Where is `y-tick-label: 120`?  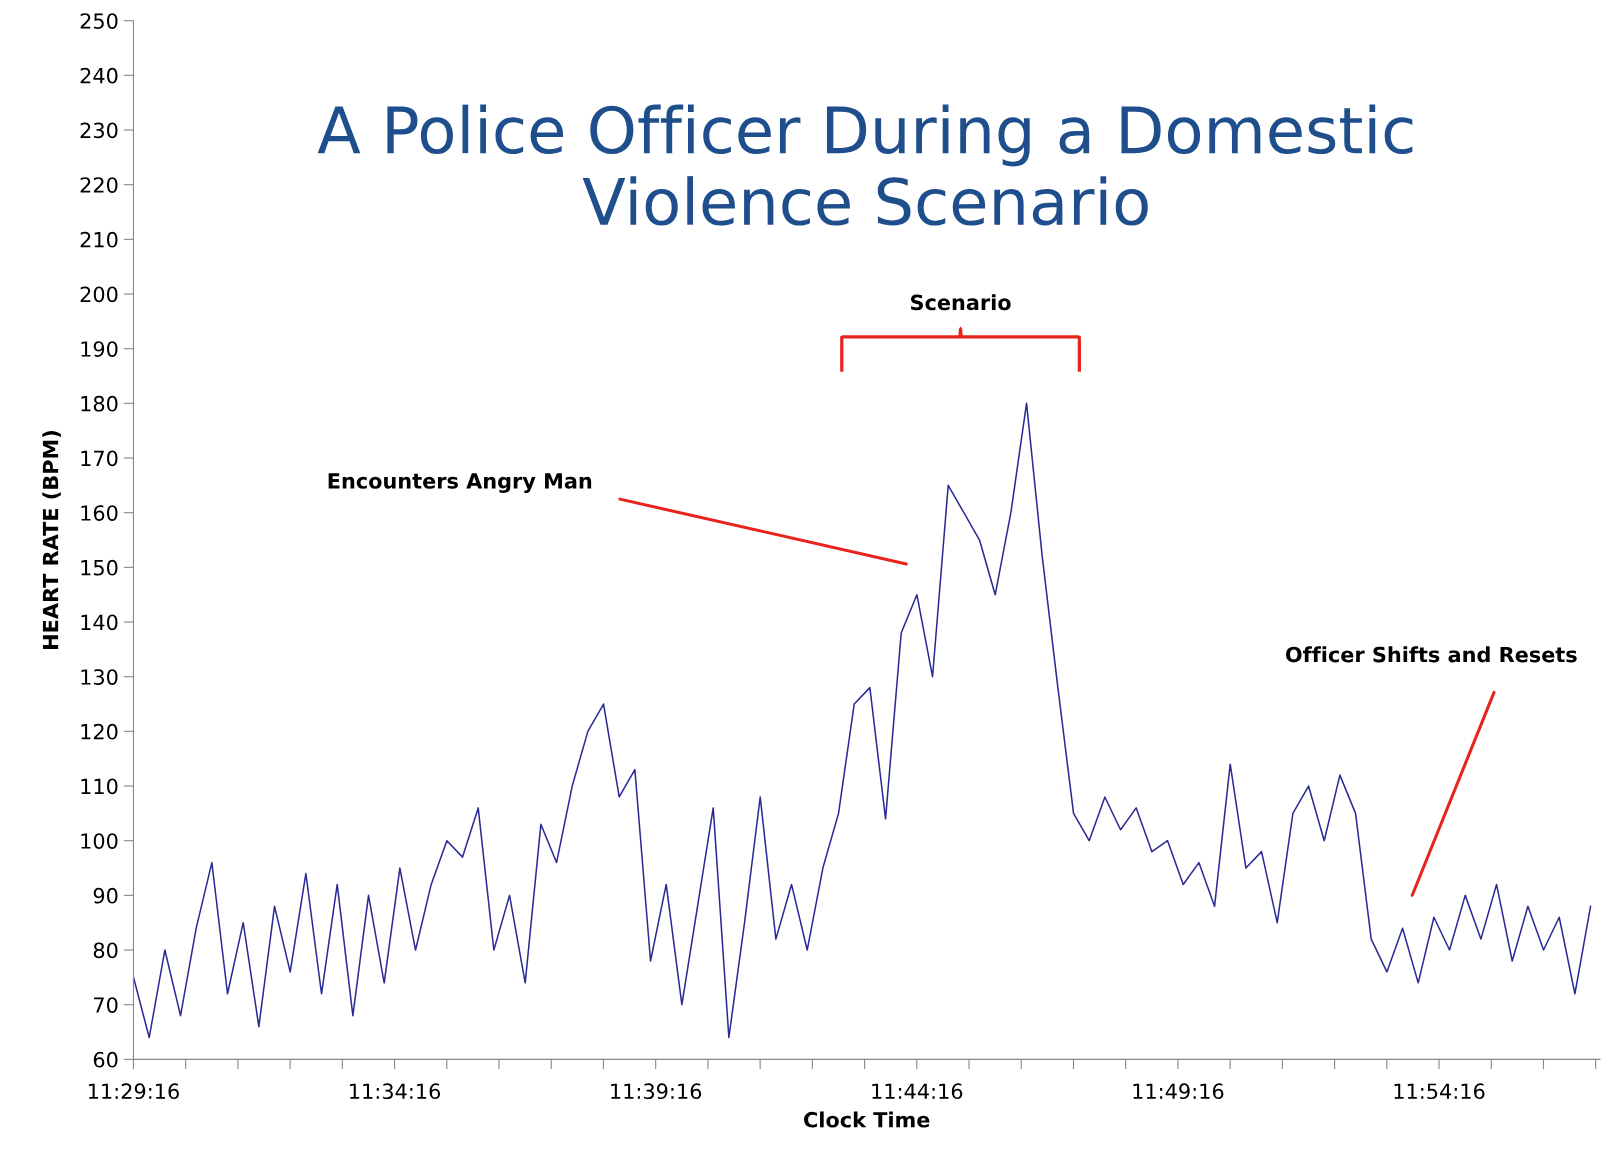 y-tick-label: 120 is located at coordinates (99, 731).